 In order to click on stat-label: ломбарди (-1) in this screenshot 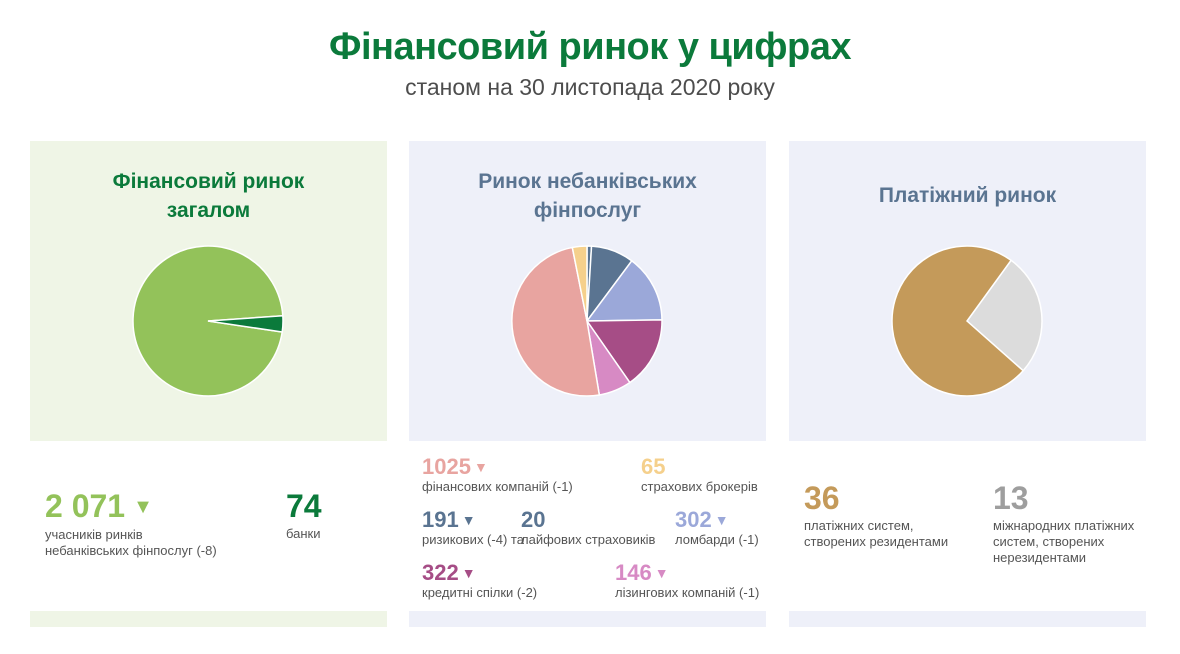, I will do `click(717, 539)`.